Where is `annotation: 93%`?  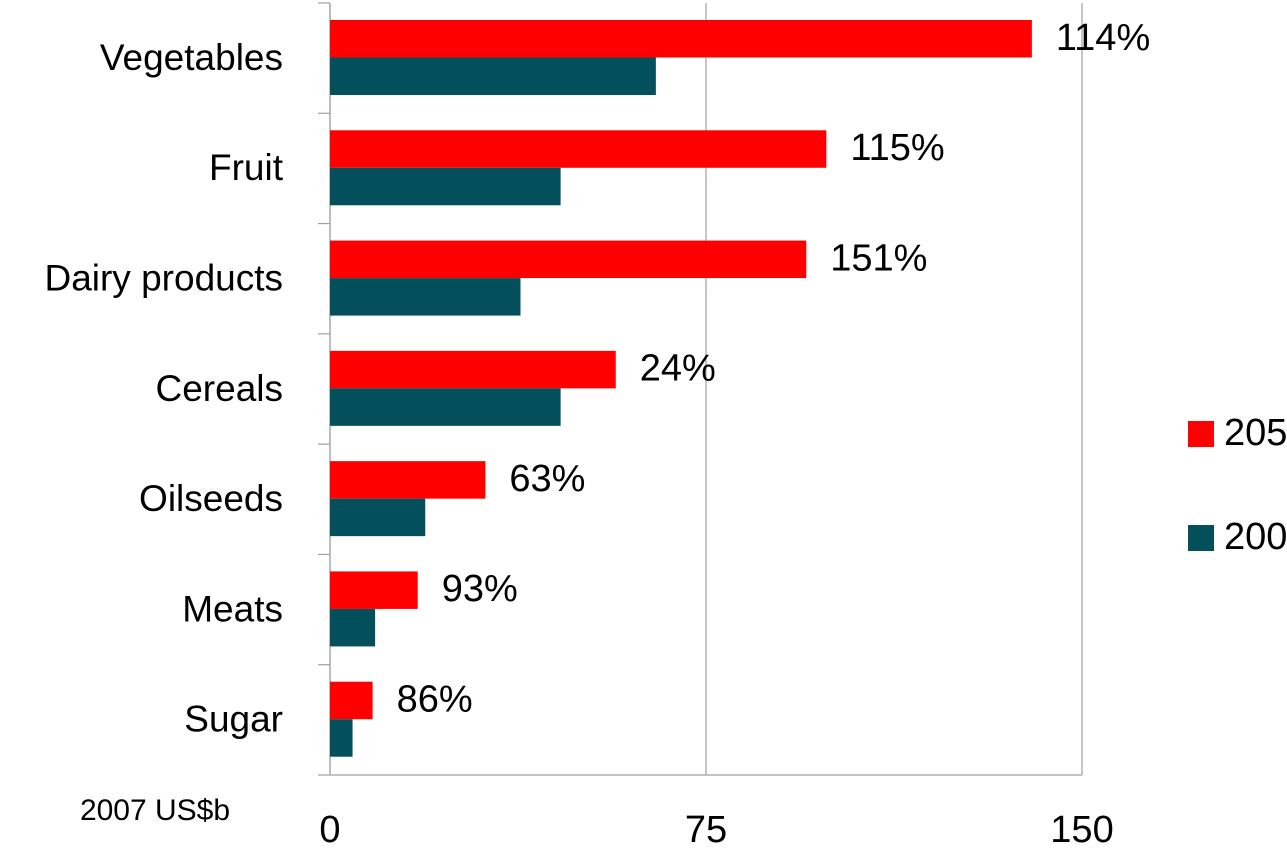 annotation: 93% is located at coordinates (480, 589).